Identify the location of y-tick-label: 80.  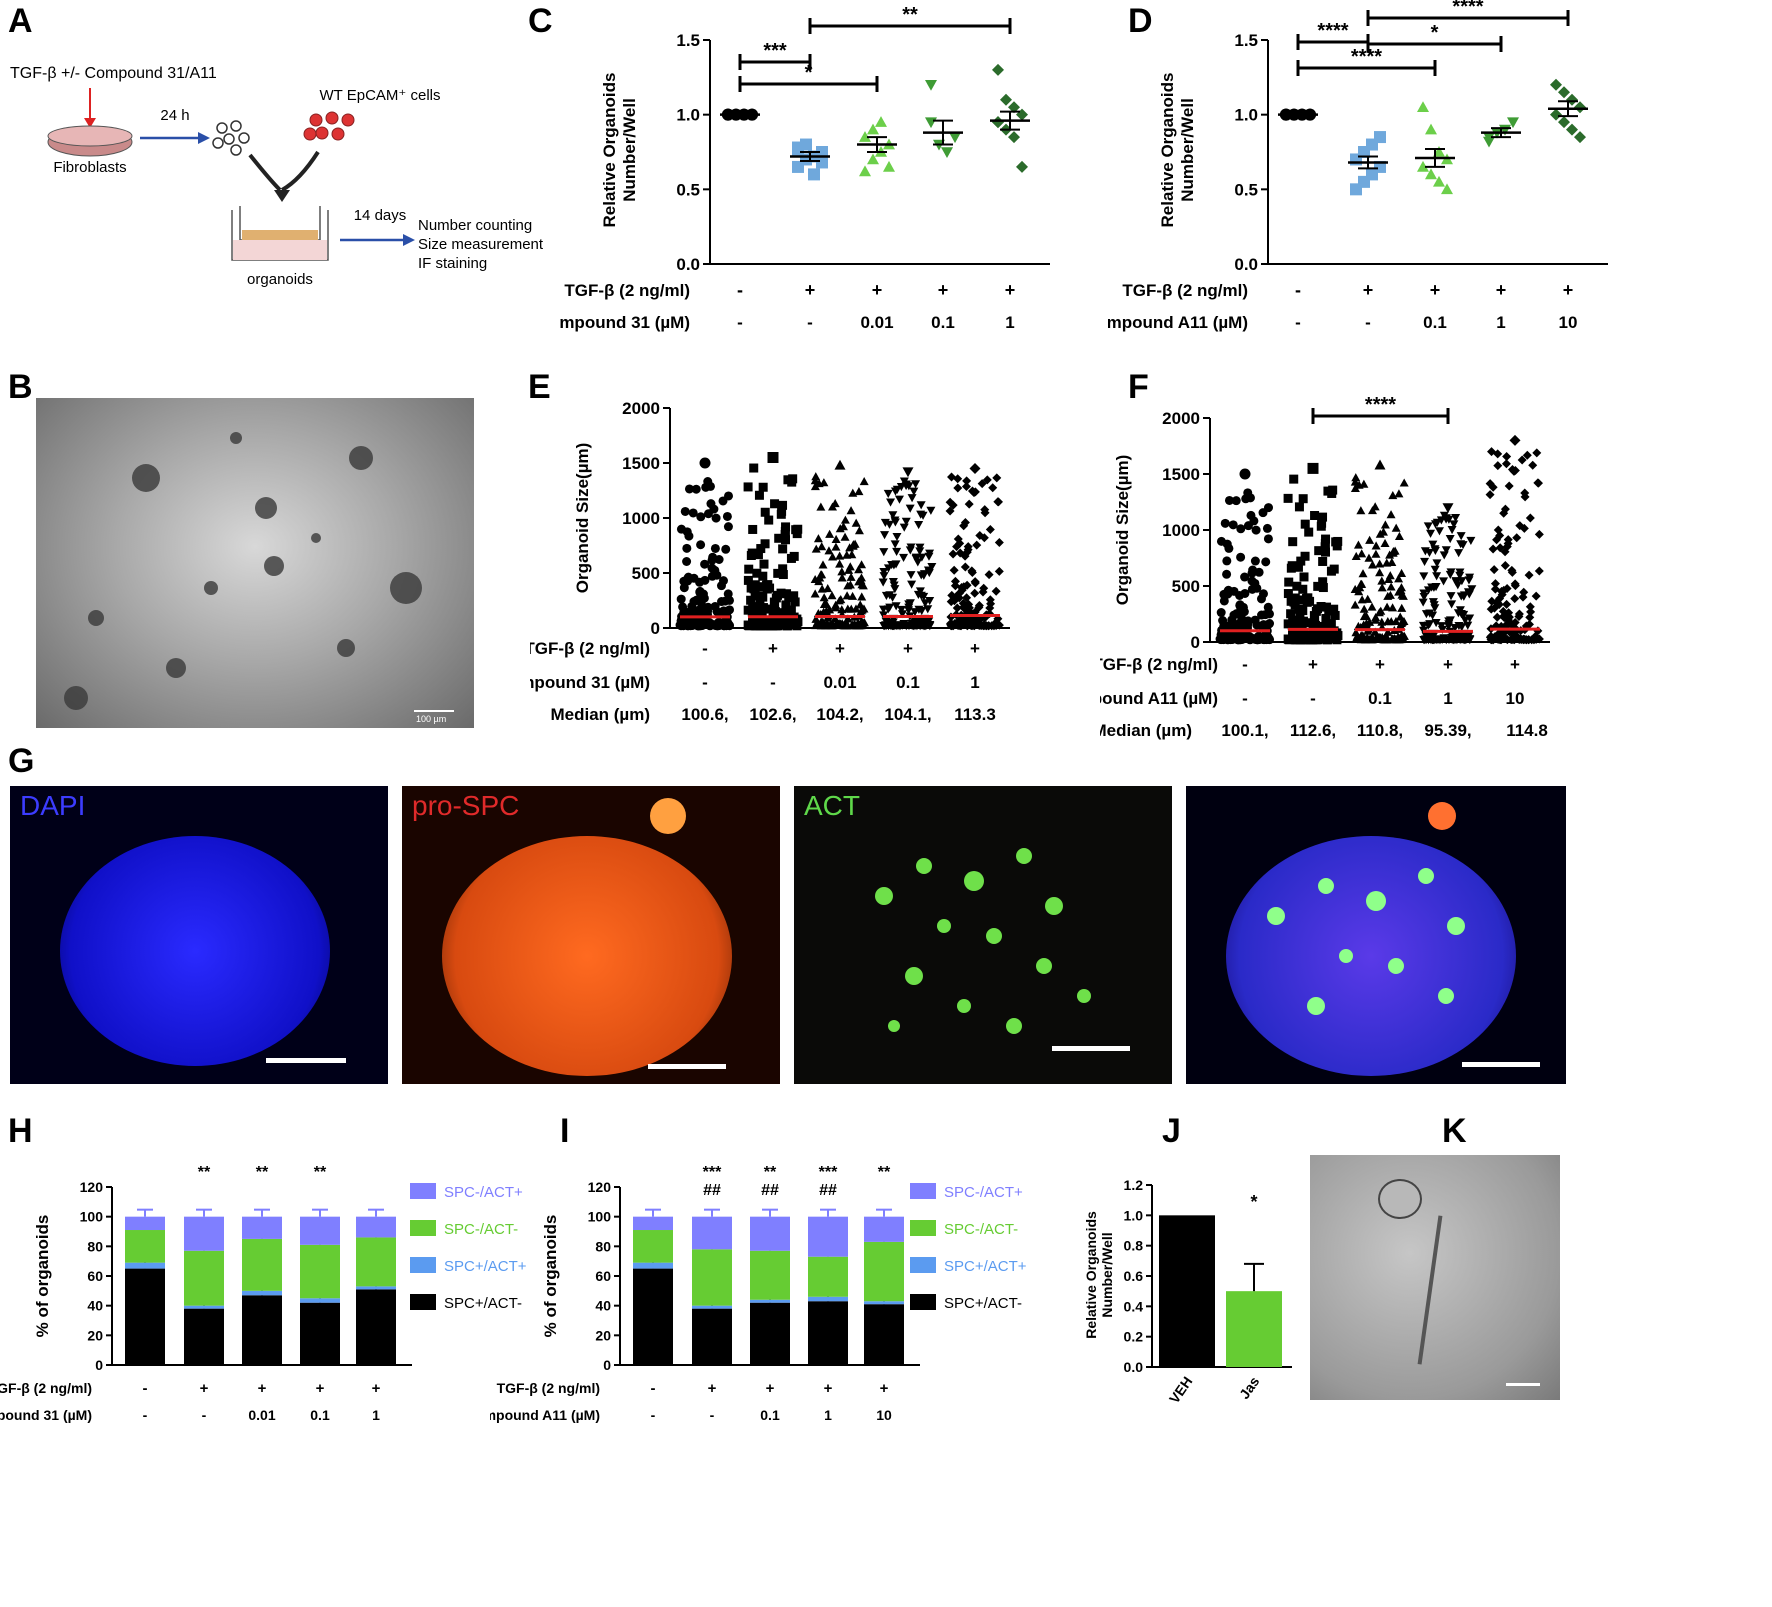
(603, 1246).